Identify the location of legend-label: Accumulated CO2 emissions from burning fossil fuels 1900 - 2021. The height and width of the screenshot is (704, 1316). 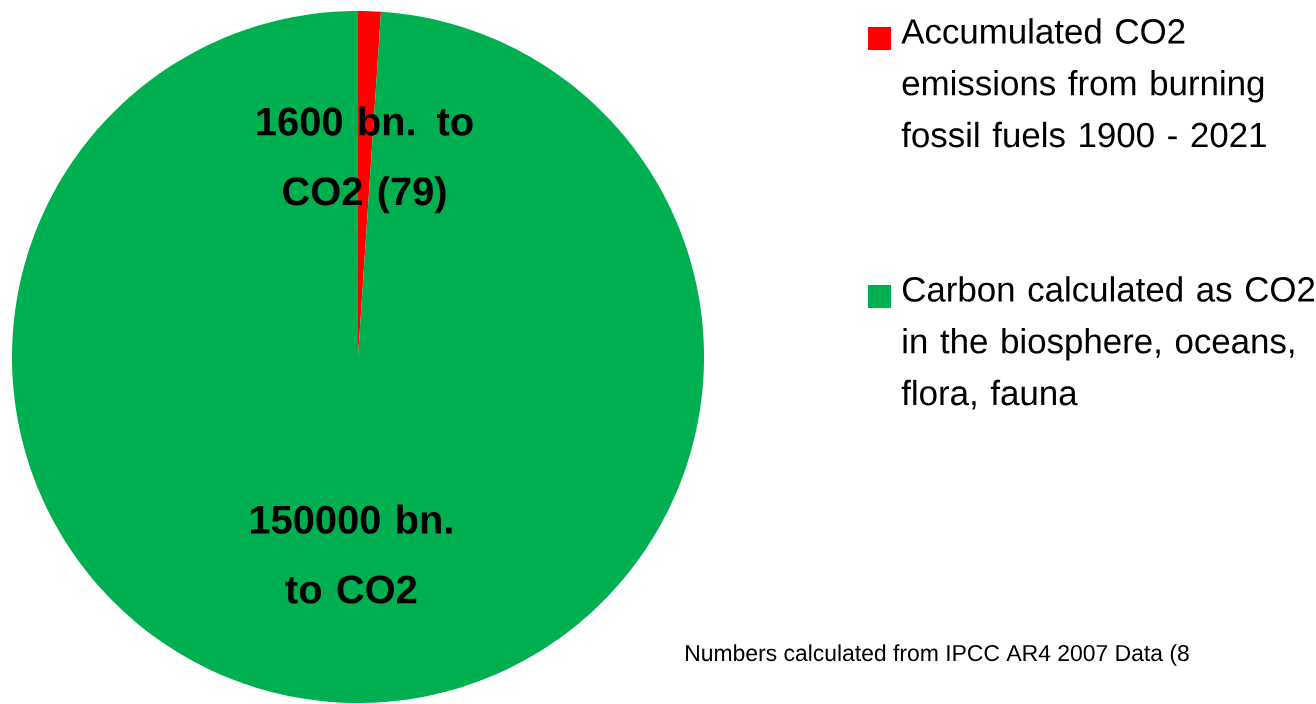
(1083, 83).